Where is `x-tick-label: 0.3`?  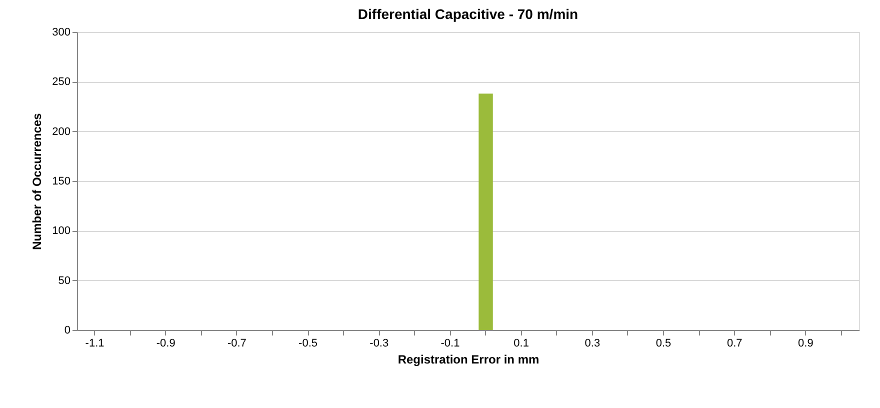
x-tick-label: 0.3 is located at coordinates (592, 344).